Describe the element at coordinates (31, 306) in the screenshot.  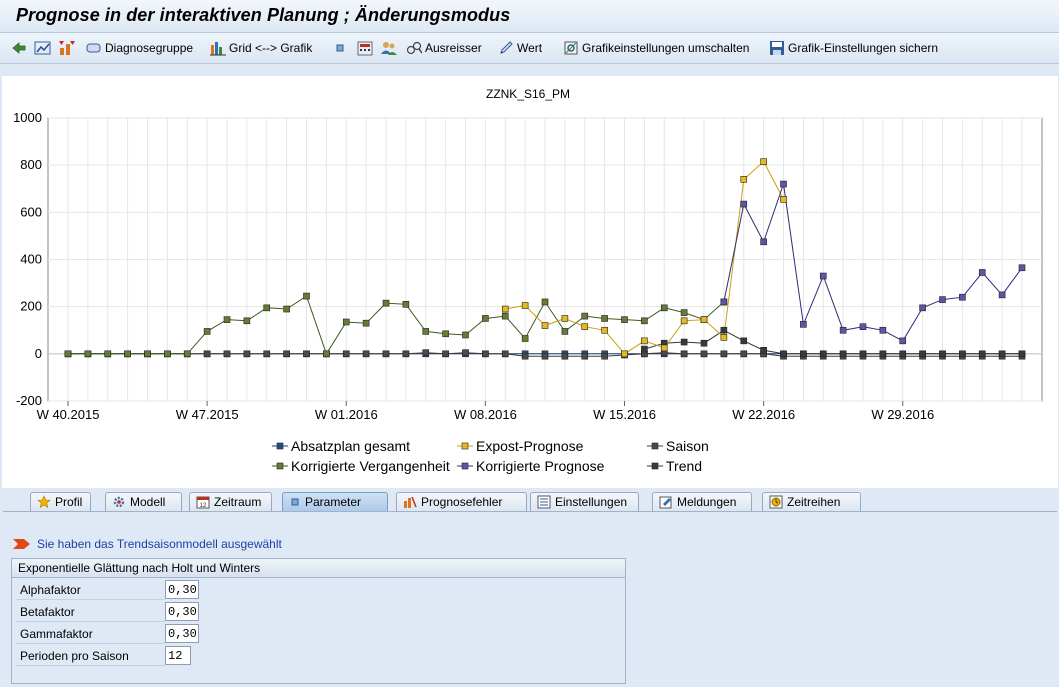
I see `y-tick-label: 200` at that location.